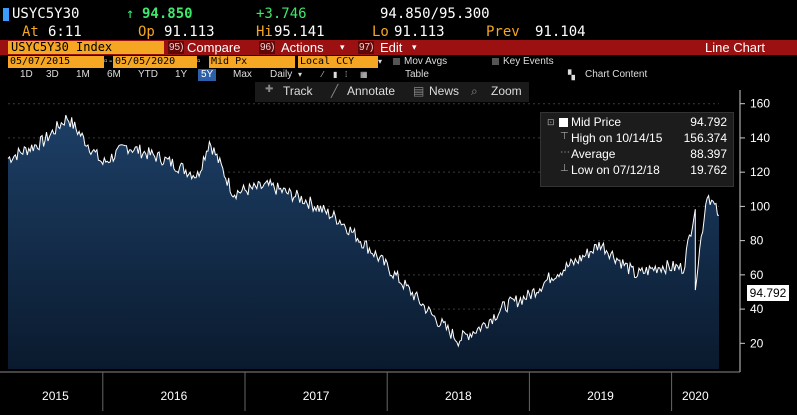 This screenshot has height=415, width=797. What do you see at coordinates (419, 32) in the screenshot?
I see `low-value: 91.113` at bounding box center [419, 32].